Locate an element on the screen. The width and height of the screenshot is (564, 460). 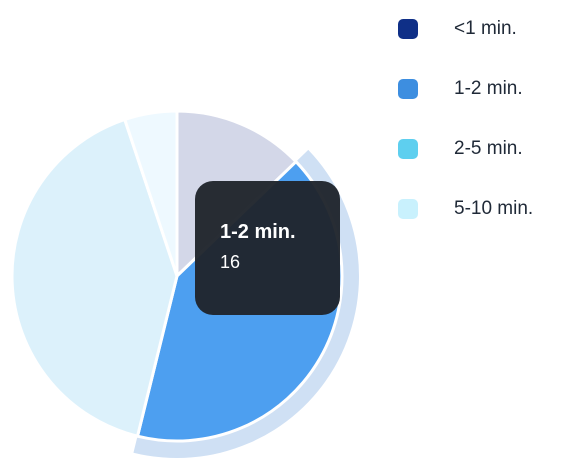
legend-label: 2-5 min. is located at coordinates (488, 148).